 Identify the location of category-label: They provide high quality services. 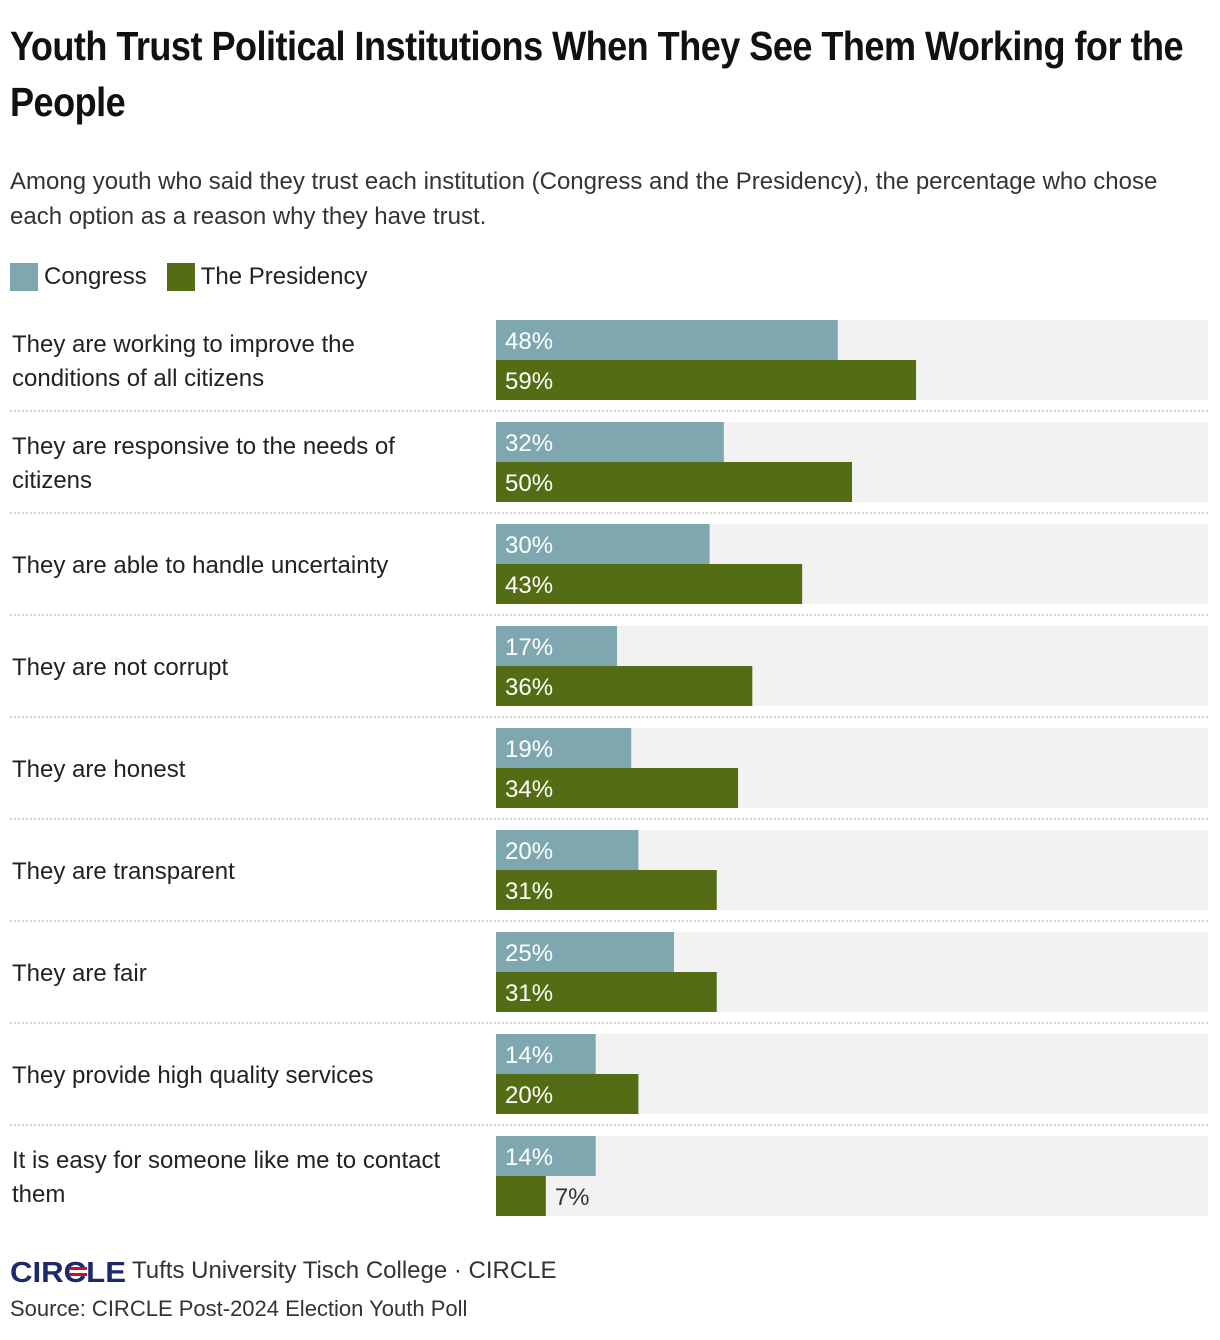
(193, 1075).